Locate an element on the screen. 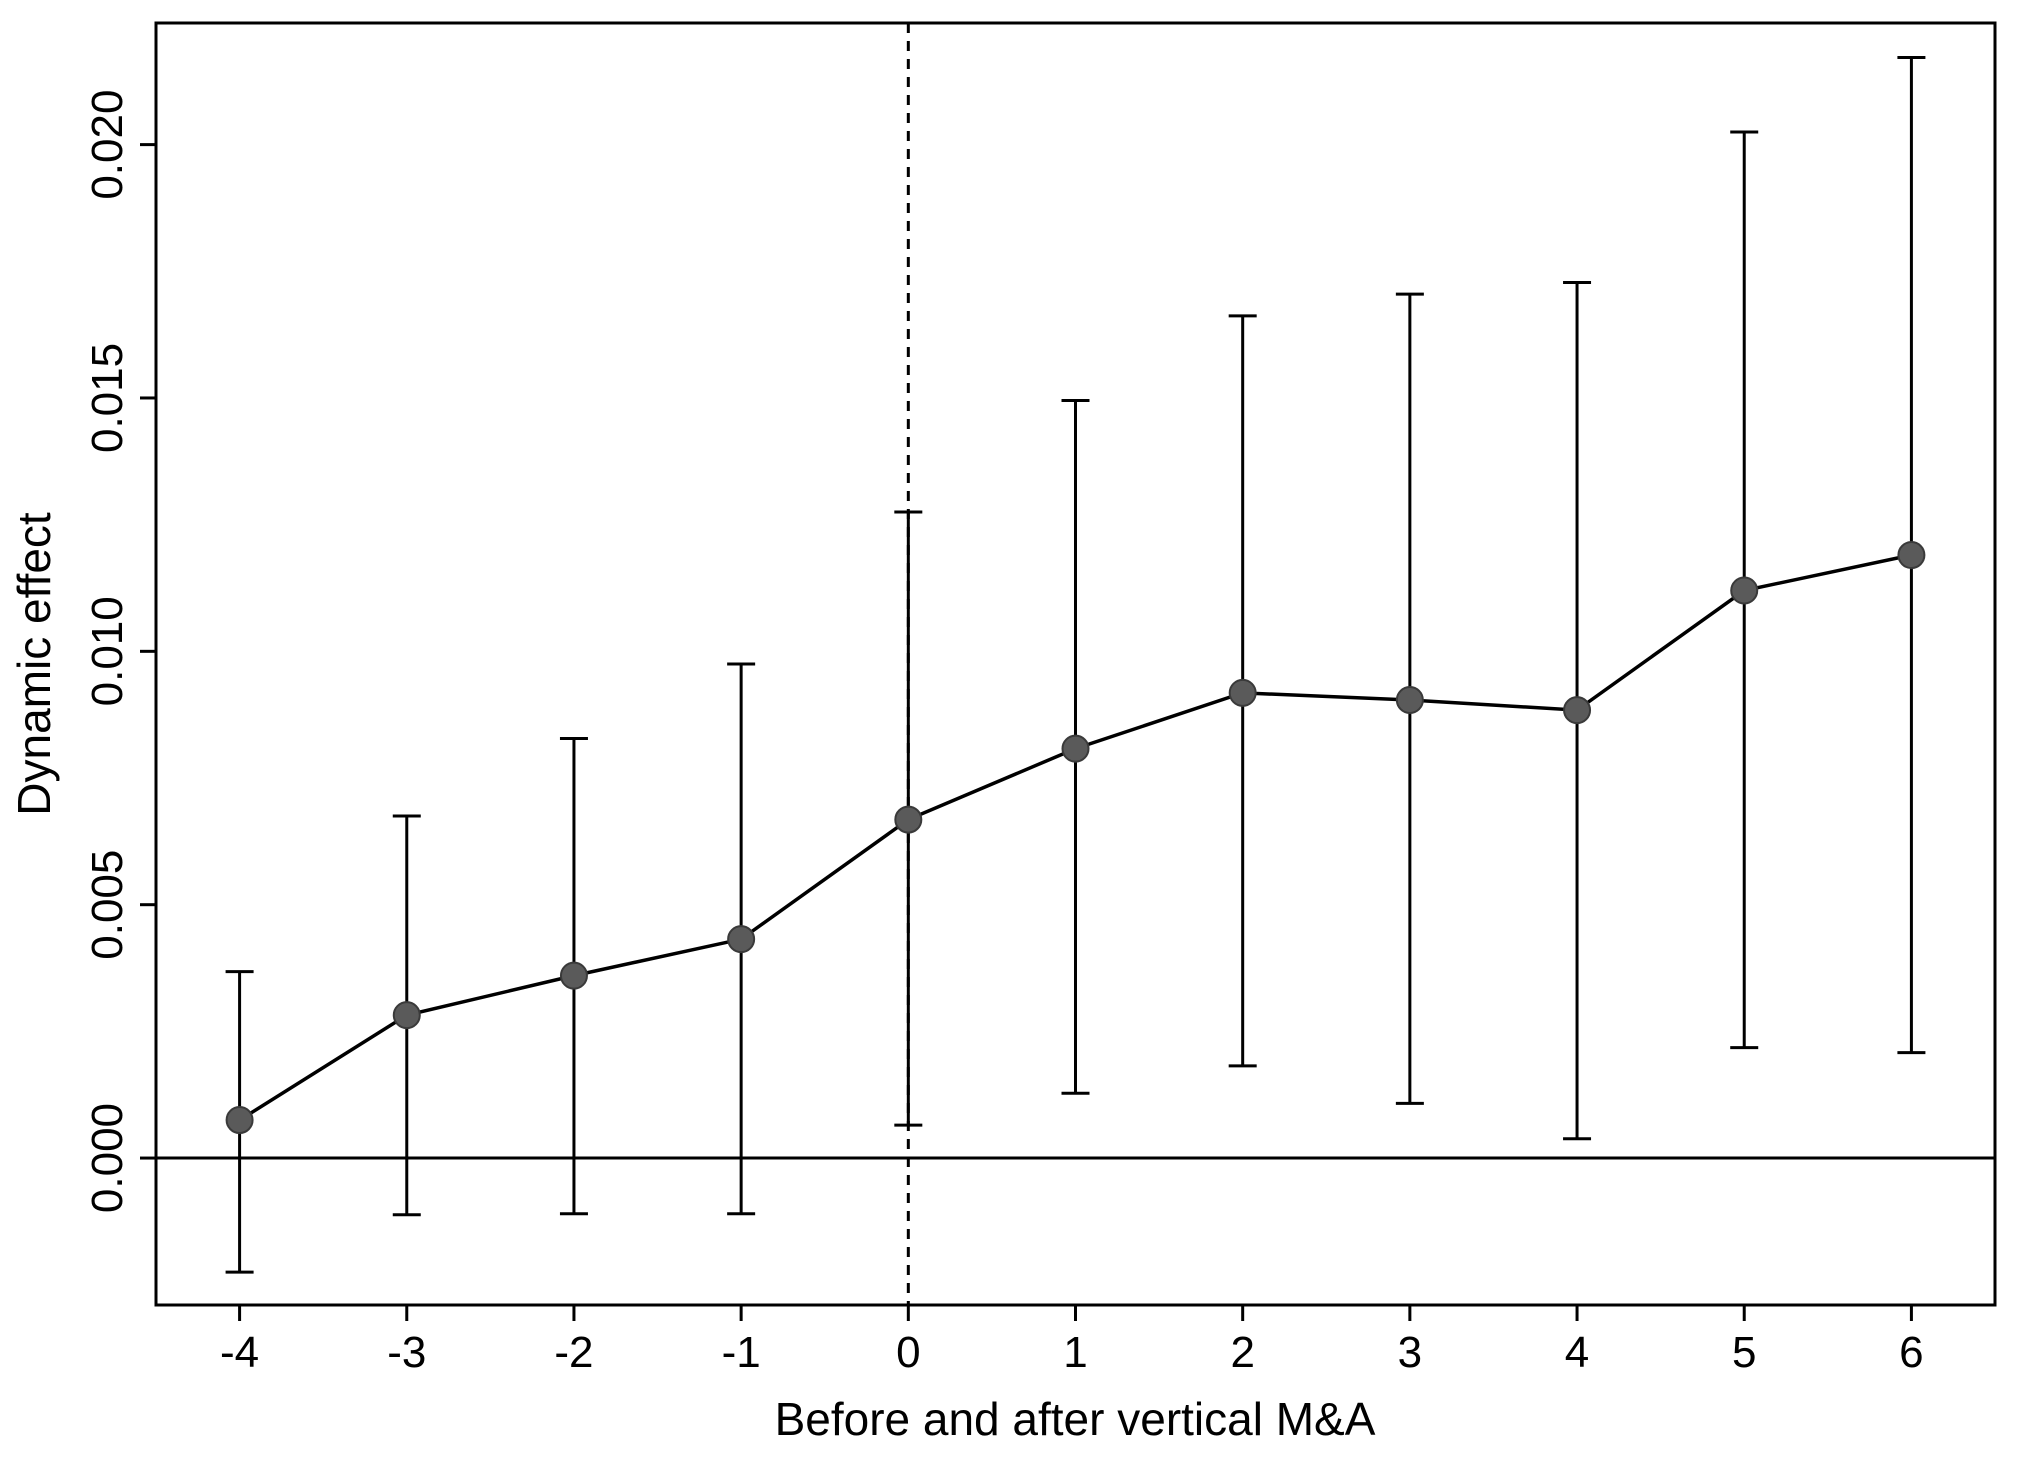 The width and height of the screenshot is (2021, 1462). y-tick-label: 0.010 is located at coordinates (107, 651).